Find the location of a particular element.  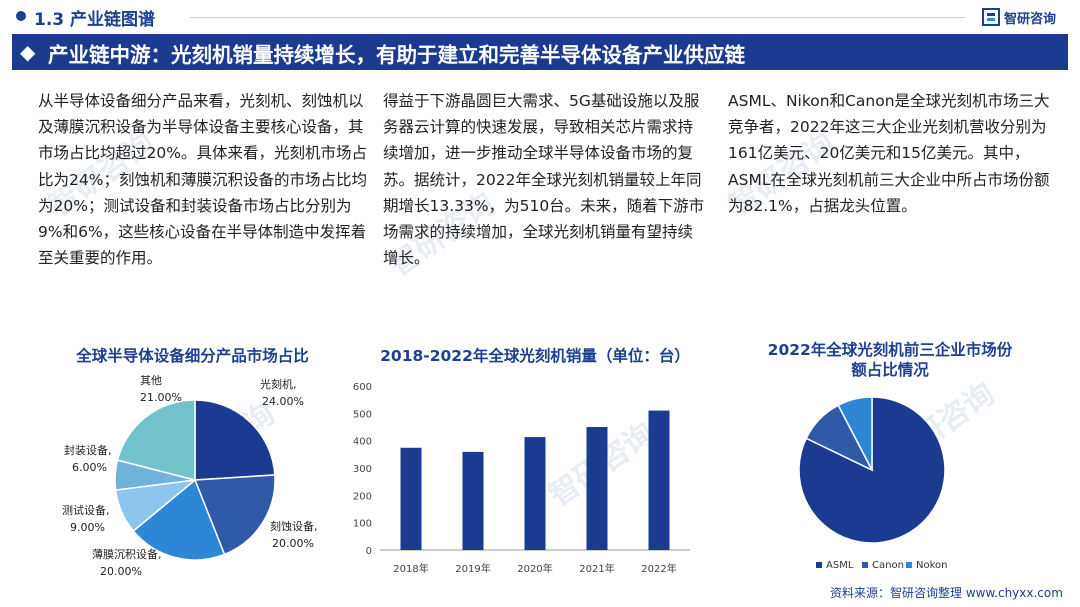

pie-label-value: 21.00% is located at coordinates (161, 397).